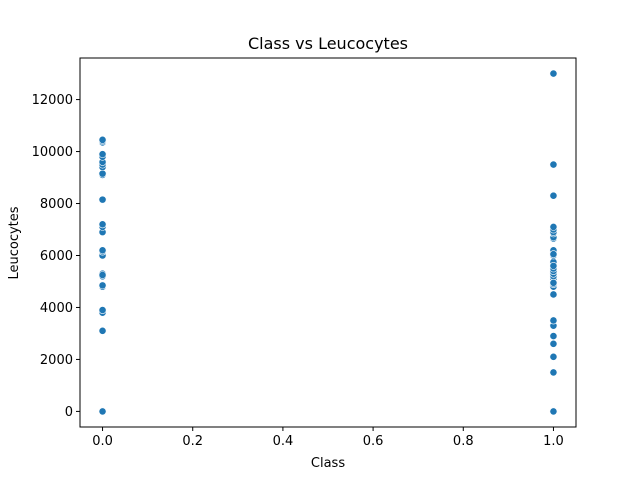 The width and height of the screenshot is (640, 480). Describe the element at coordinates (463, 441) in the screenshot. I see `x-tick-label: 0.8` at that location.